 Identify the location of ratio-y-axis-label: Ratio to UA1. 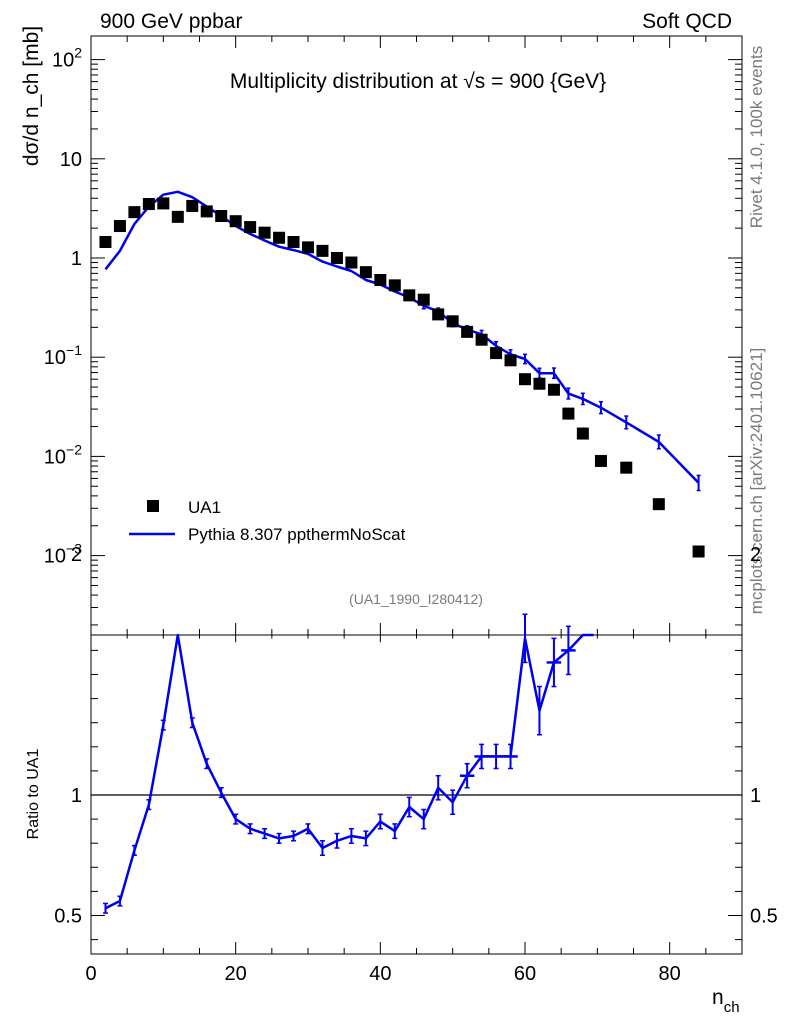
(33, 794).